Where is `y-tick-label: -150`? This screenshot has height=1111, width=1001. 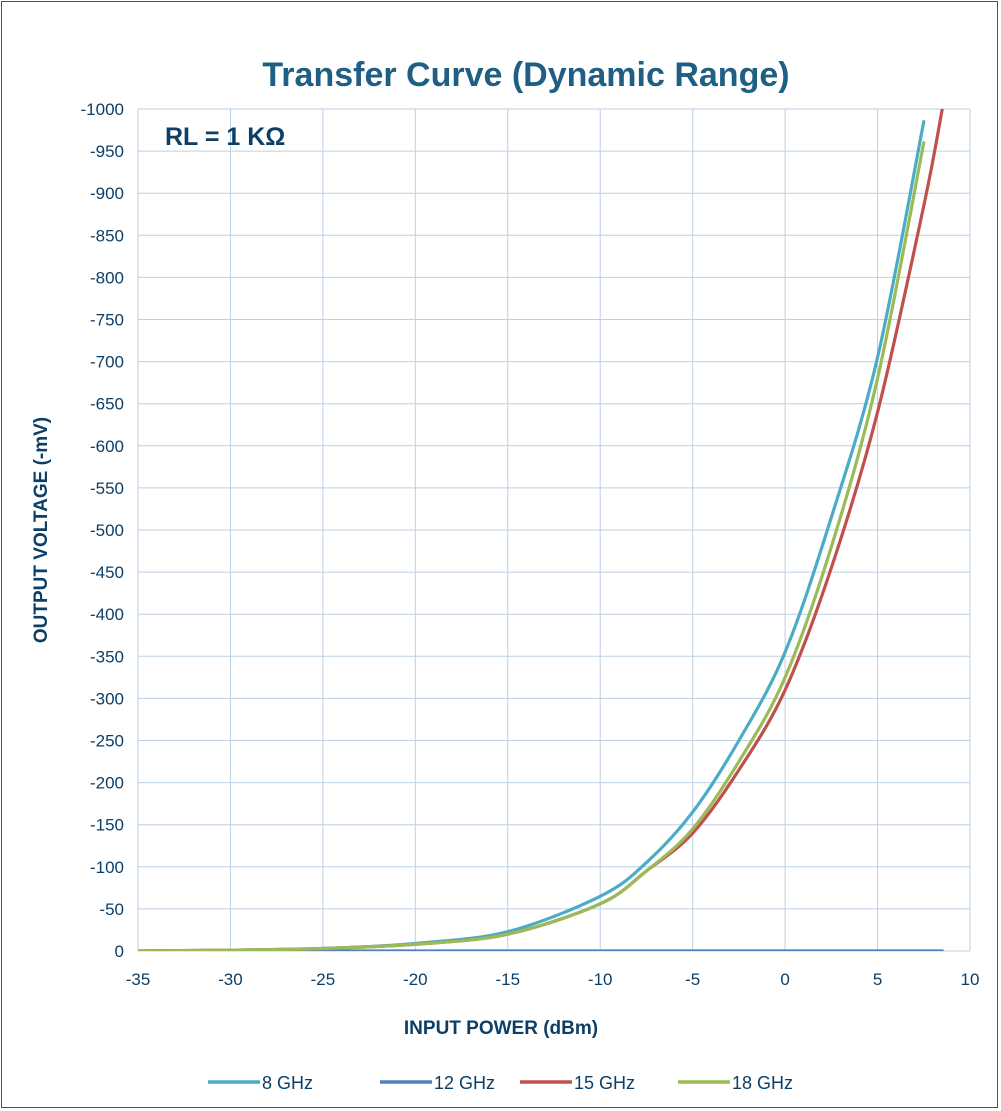
y-tick-label: -150 is located at coordinates (107, 825).